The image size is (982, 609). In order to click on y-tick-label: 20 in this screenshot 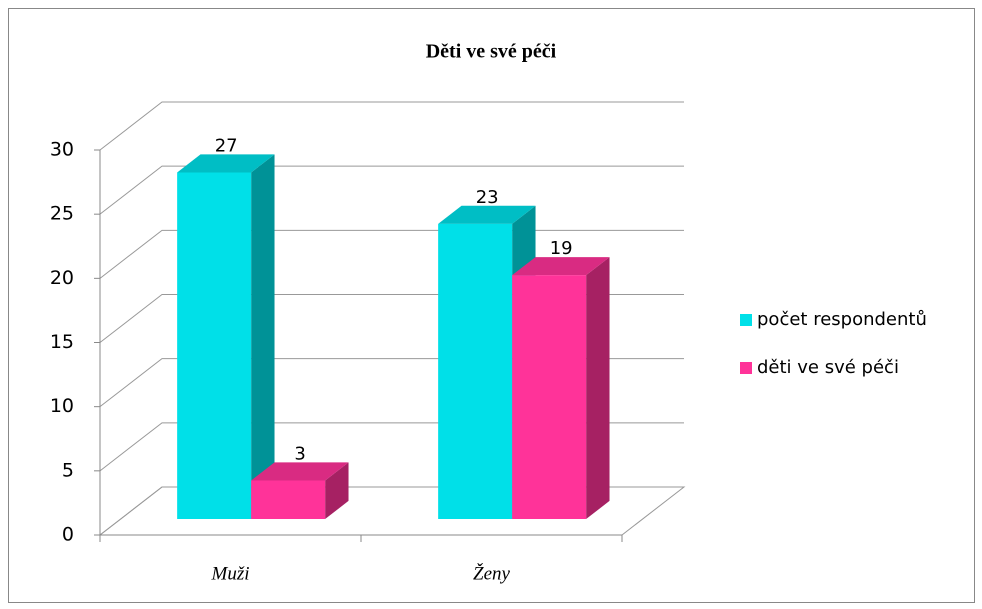, I will do `click(62, 278)`.